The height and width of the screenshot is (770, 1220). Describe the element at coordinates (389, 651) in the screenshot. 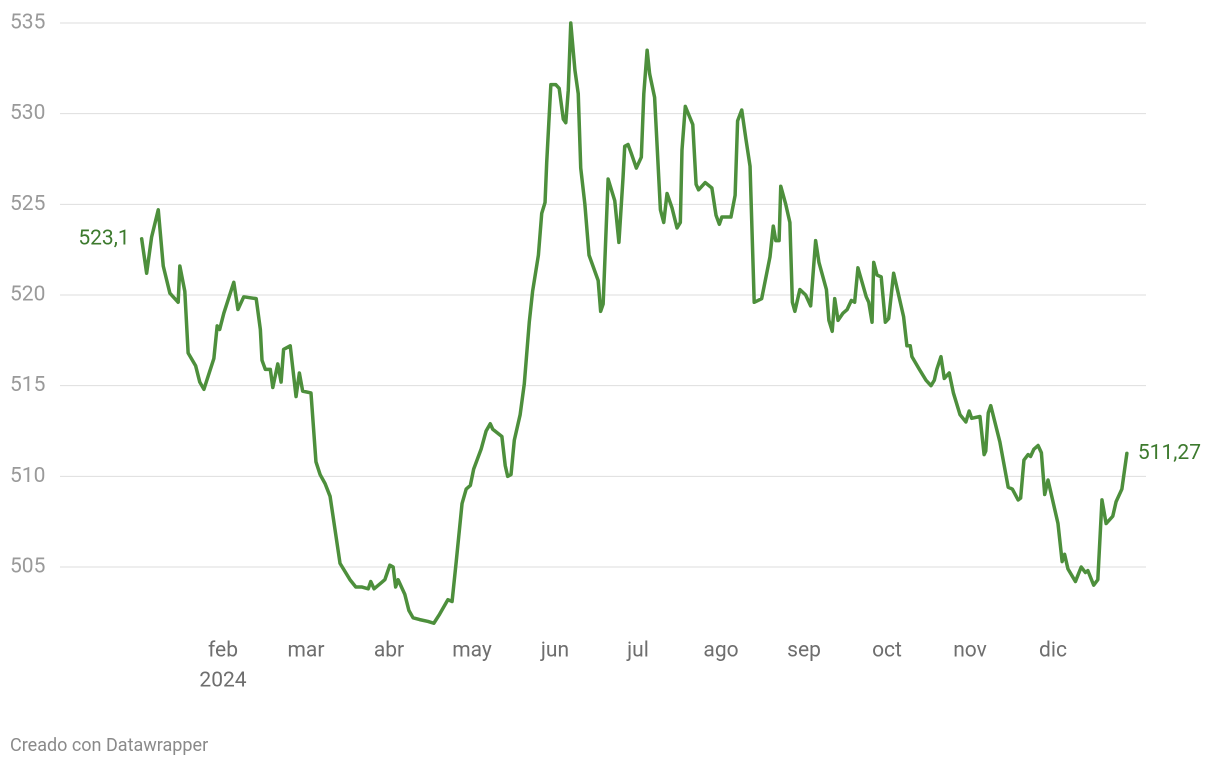

I see `x-tick-label: abr` at that location.